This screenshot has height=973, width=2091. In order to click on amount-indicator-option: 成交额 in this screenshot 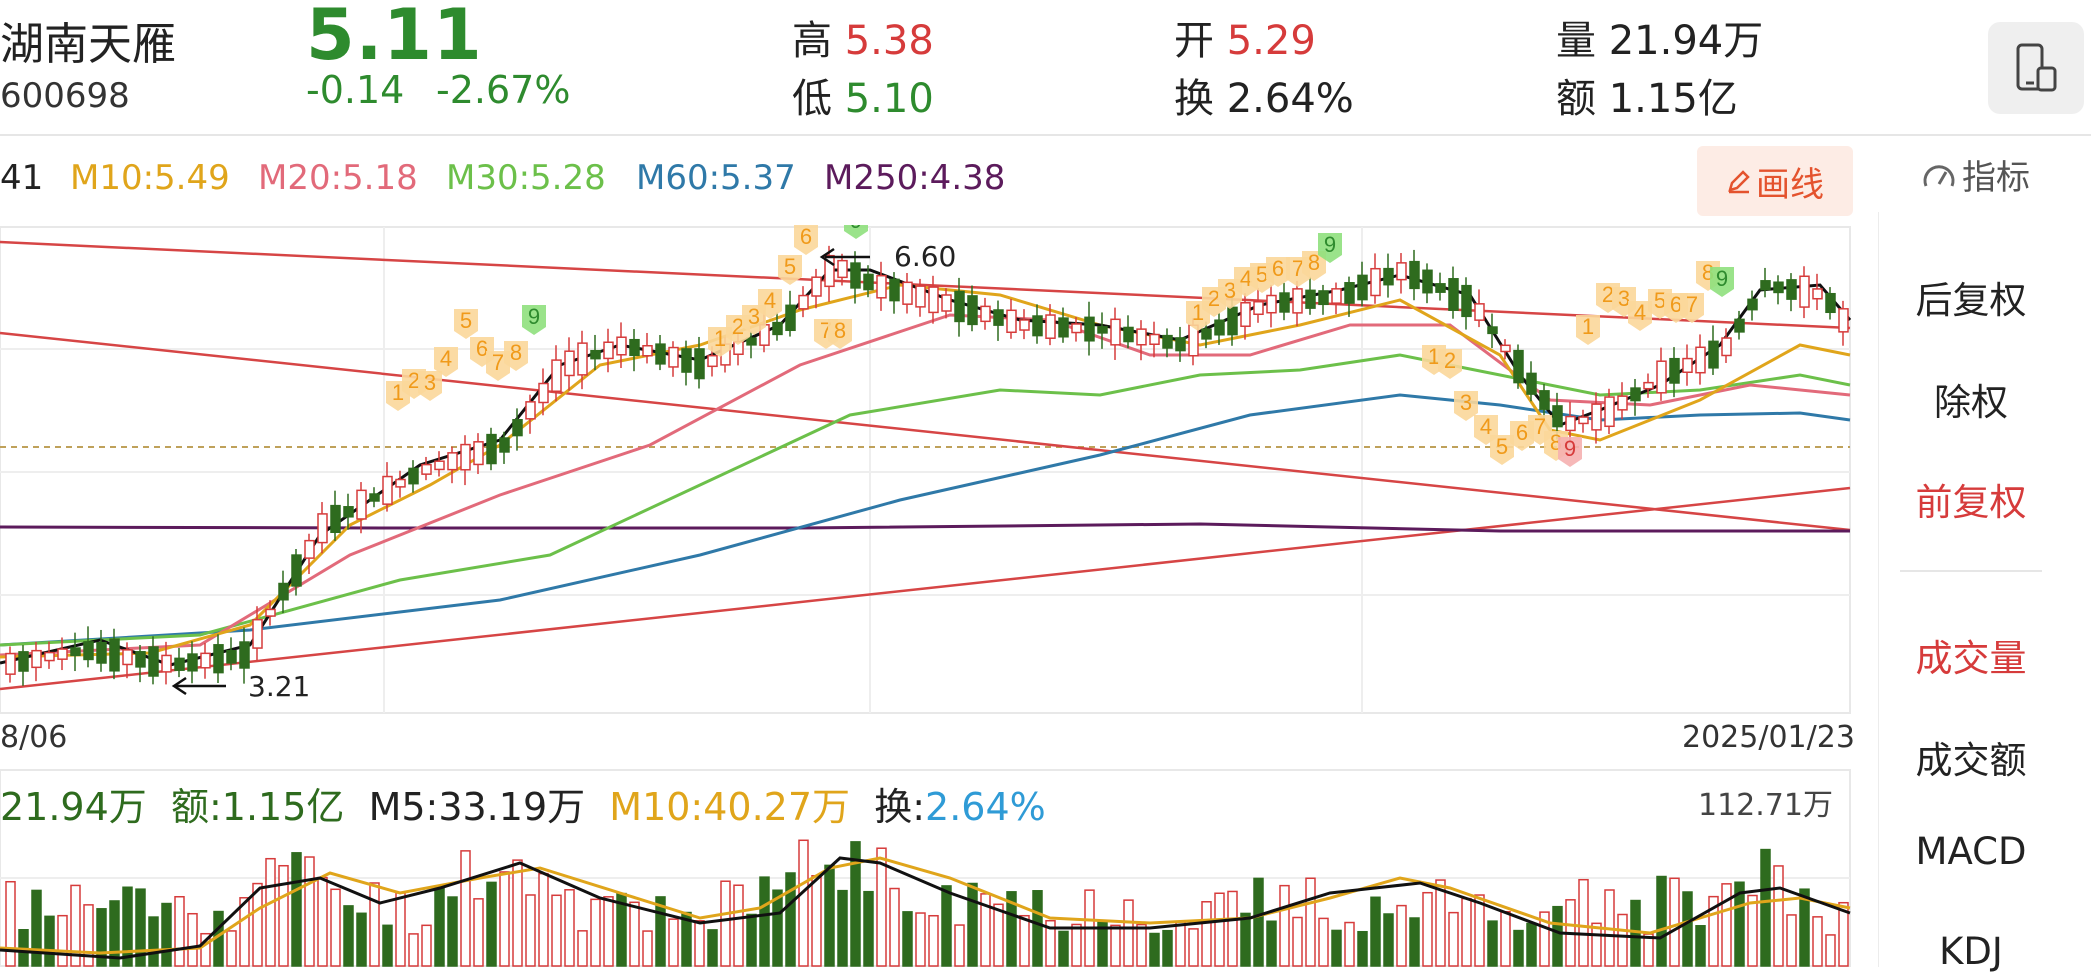, I will do `click(1971, 760)`.